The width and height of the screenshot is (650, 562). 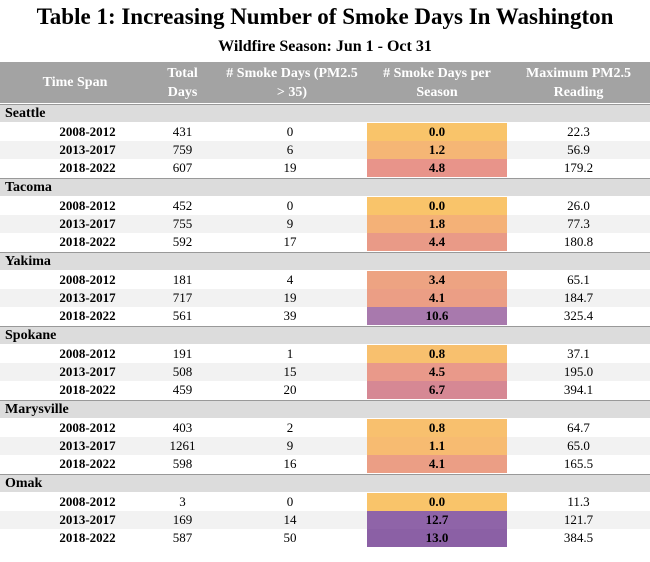 I want to click on table-row: 2018-2022 592 17 4.4 180.8, so click(x=325, y=242).